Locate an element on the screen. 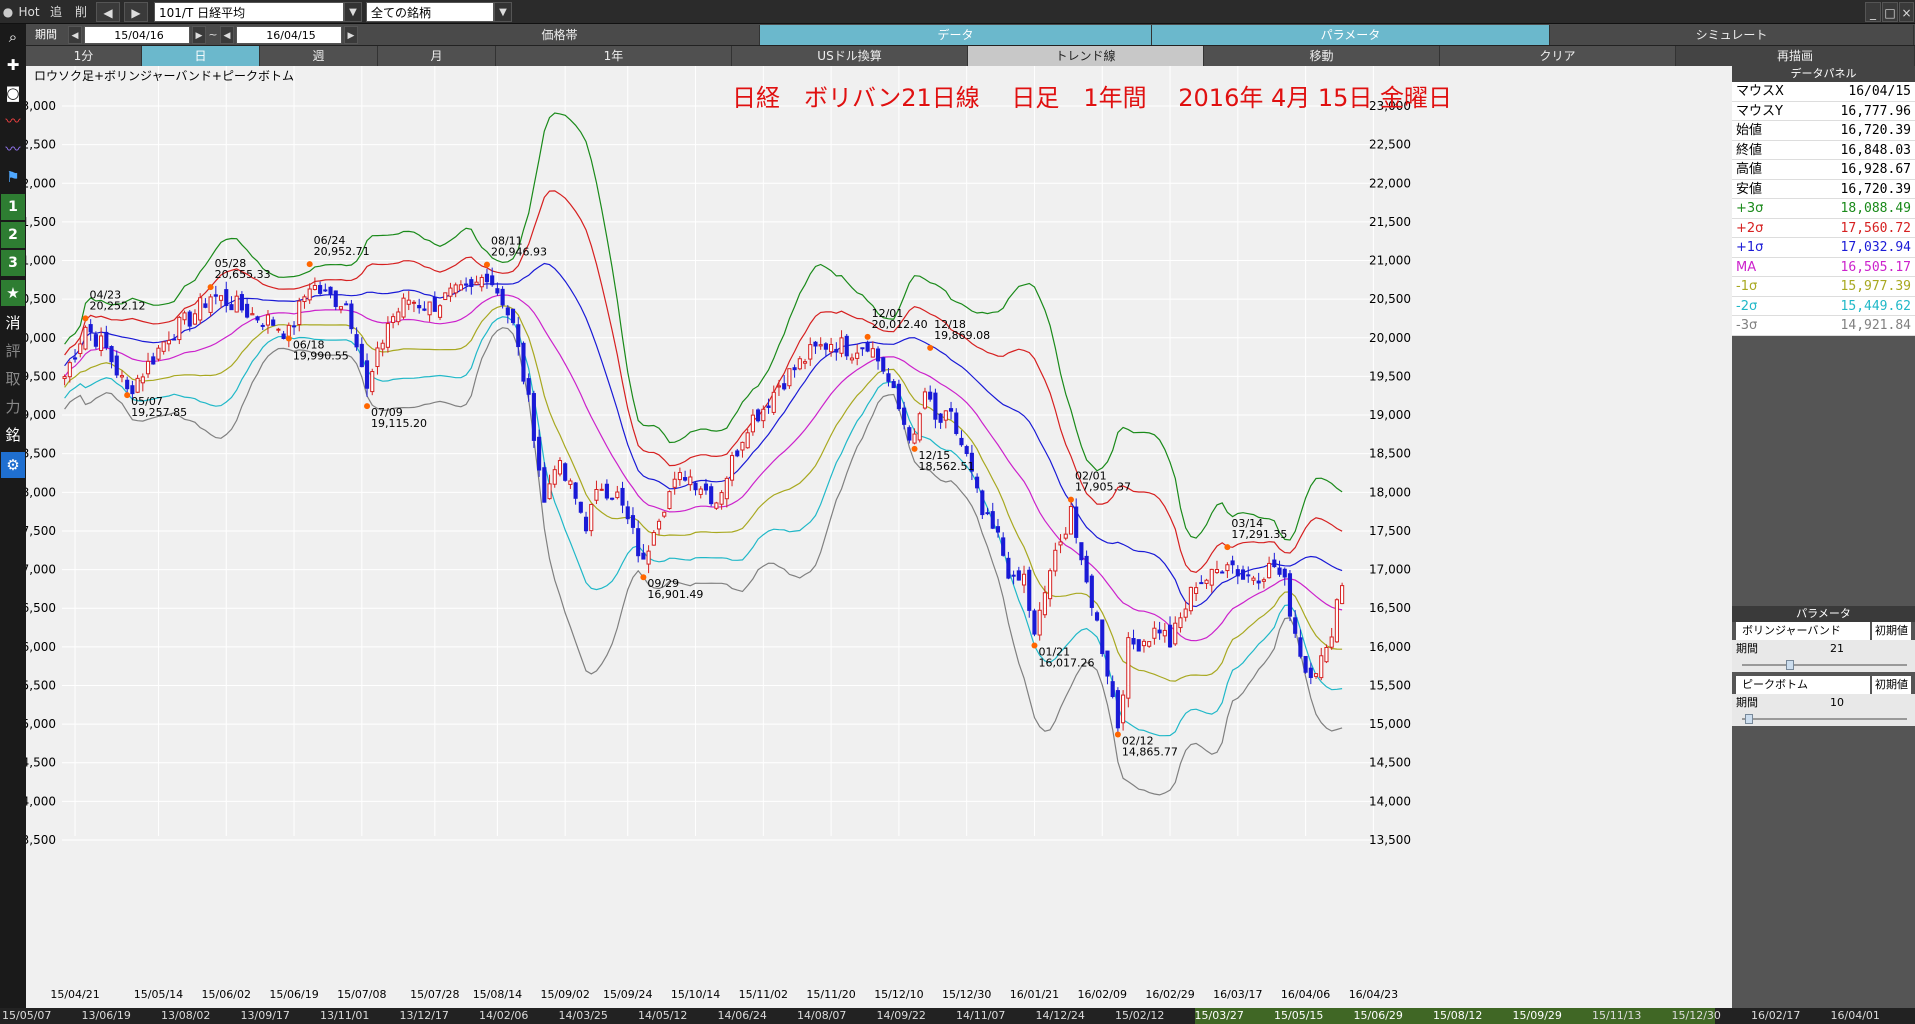 The height and width of the screenshot is (1024, 1915). param-panel: パラメータ ボリンジャーバンド 初期値 期間 21 ピークボトム 初期値 期間 10 is located at coordinates (1823, 666).